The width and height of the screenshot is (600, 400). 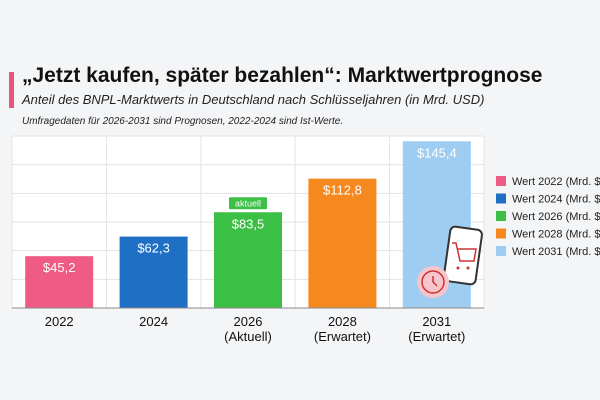 I want to click on x-tick-label: 2031, so click(x=436, y=321).